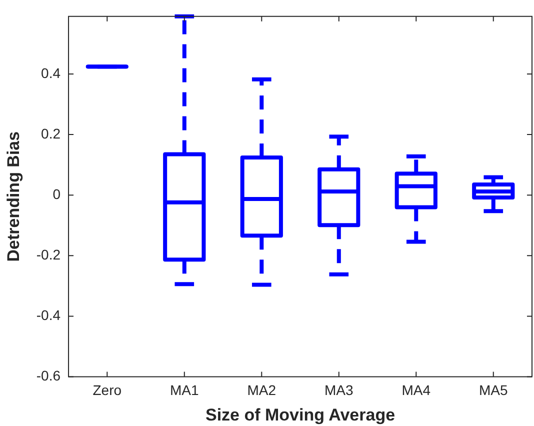 The width and height of the screenshot is (534, 426). I want to click on y-tick-label: 0, so click(56, 194).